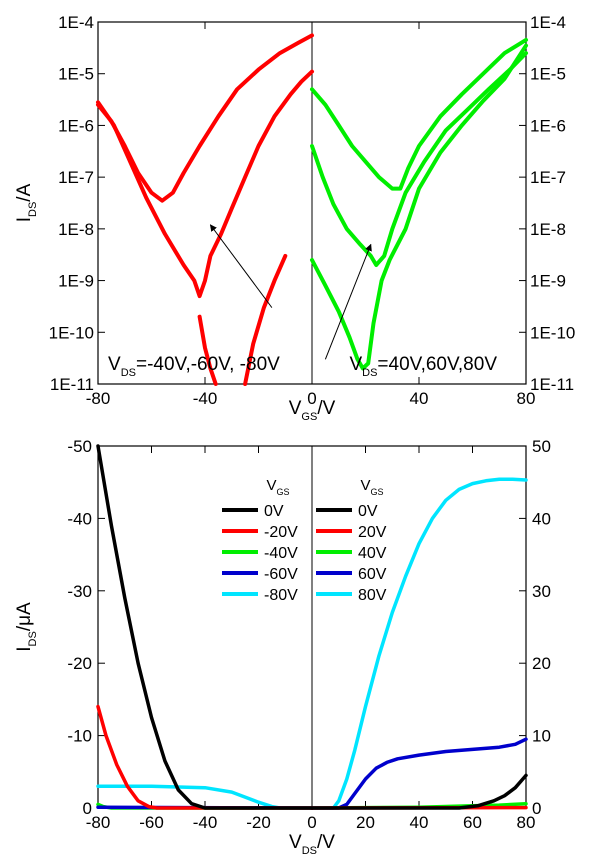 The width and height of the screenshot is (592, 865). What do you see at coordinates (71, 332) in the screenshot?
I see `y-tick-label: 1E-10` at bounding box center [71, 332].